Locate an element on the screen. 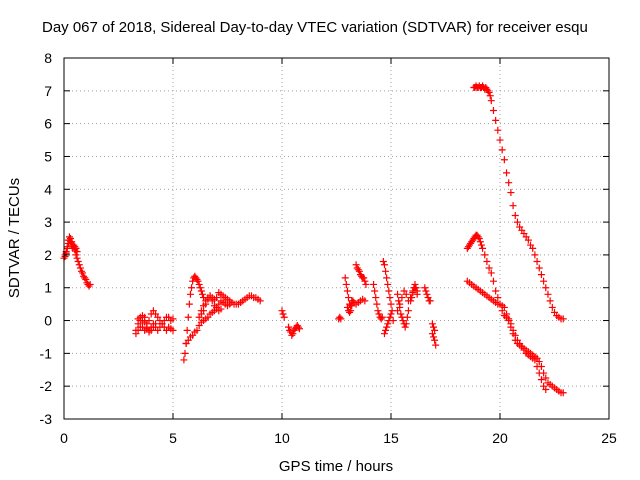 The height and width of the screenshot is (480, 640). series-arc-16h is located at coordinates (414, 292).